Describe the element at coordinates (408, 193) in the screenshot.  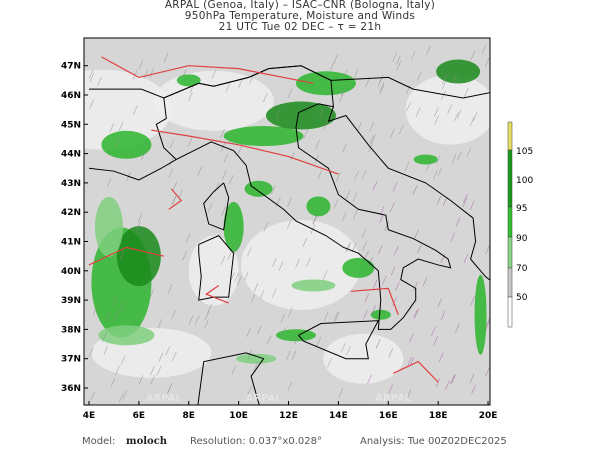
I see `coastline-balkans` at that location.